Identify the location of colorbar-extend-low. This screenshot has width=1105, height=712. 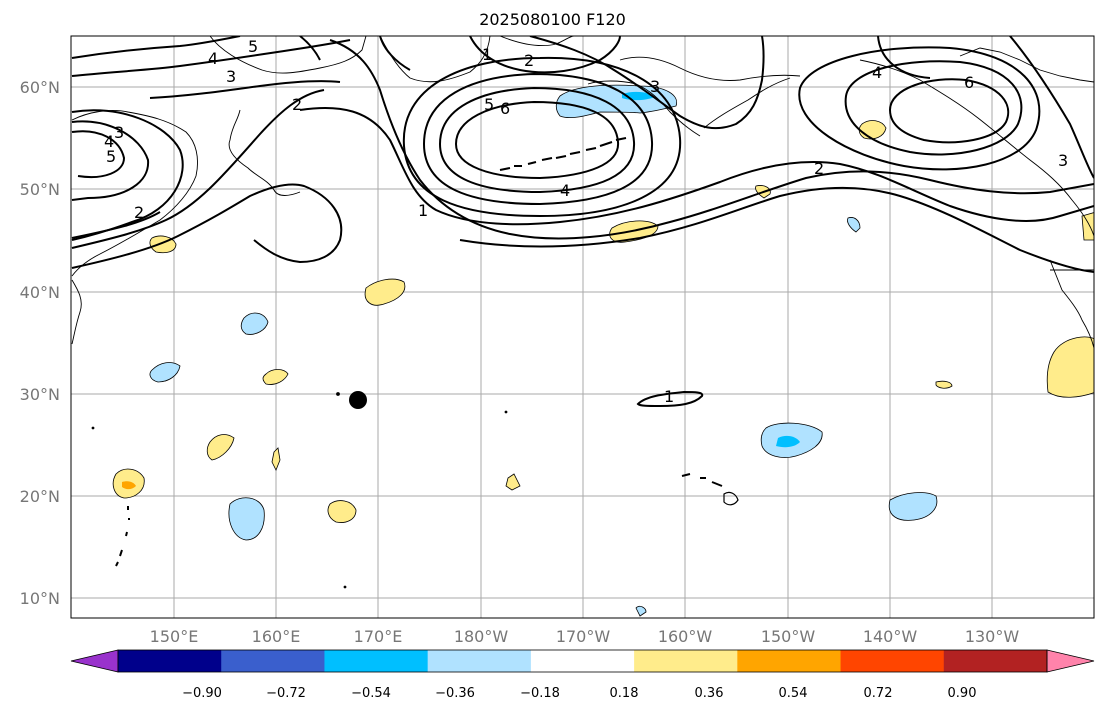
(94, 661).